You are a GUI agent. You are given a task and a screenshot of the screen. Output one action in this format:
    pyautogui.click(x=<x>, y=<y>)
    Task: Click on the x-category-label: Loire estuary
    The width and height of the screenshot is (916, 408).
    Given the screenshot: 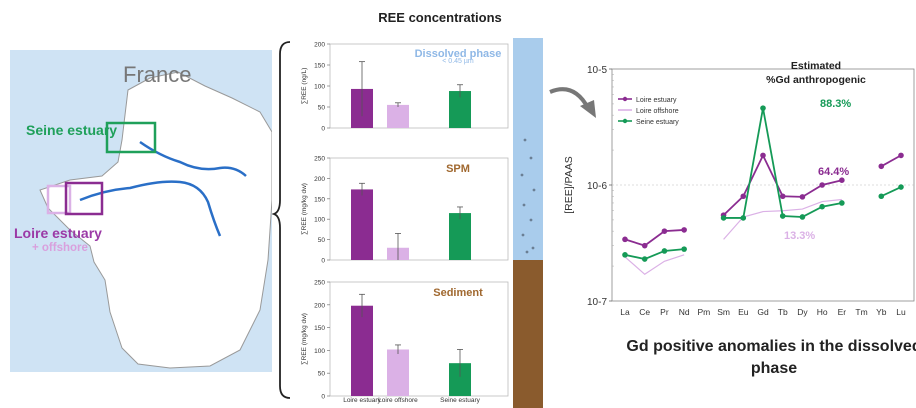 What is the action you would take?
    pyautogui.click(x=362, y=400)
    